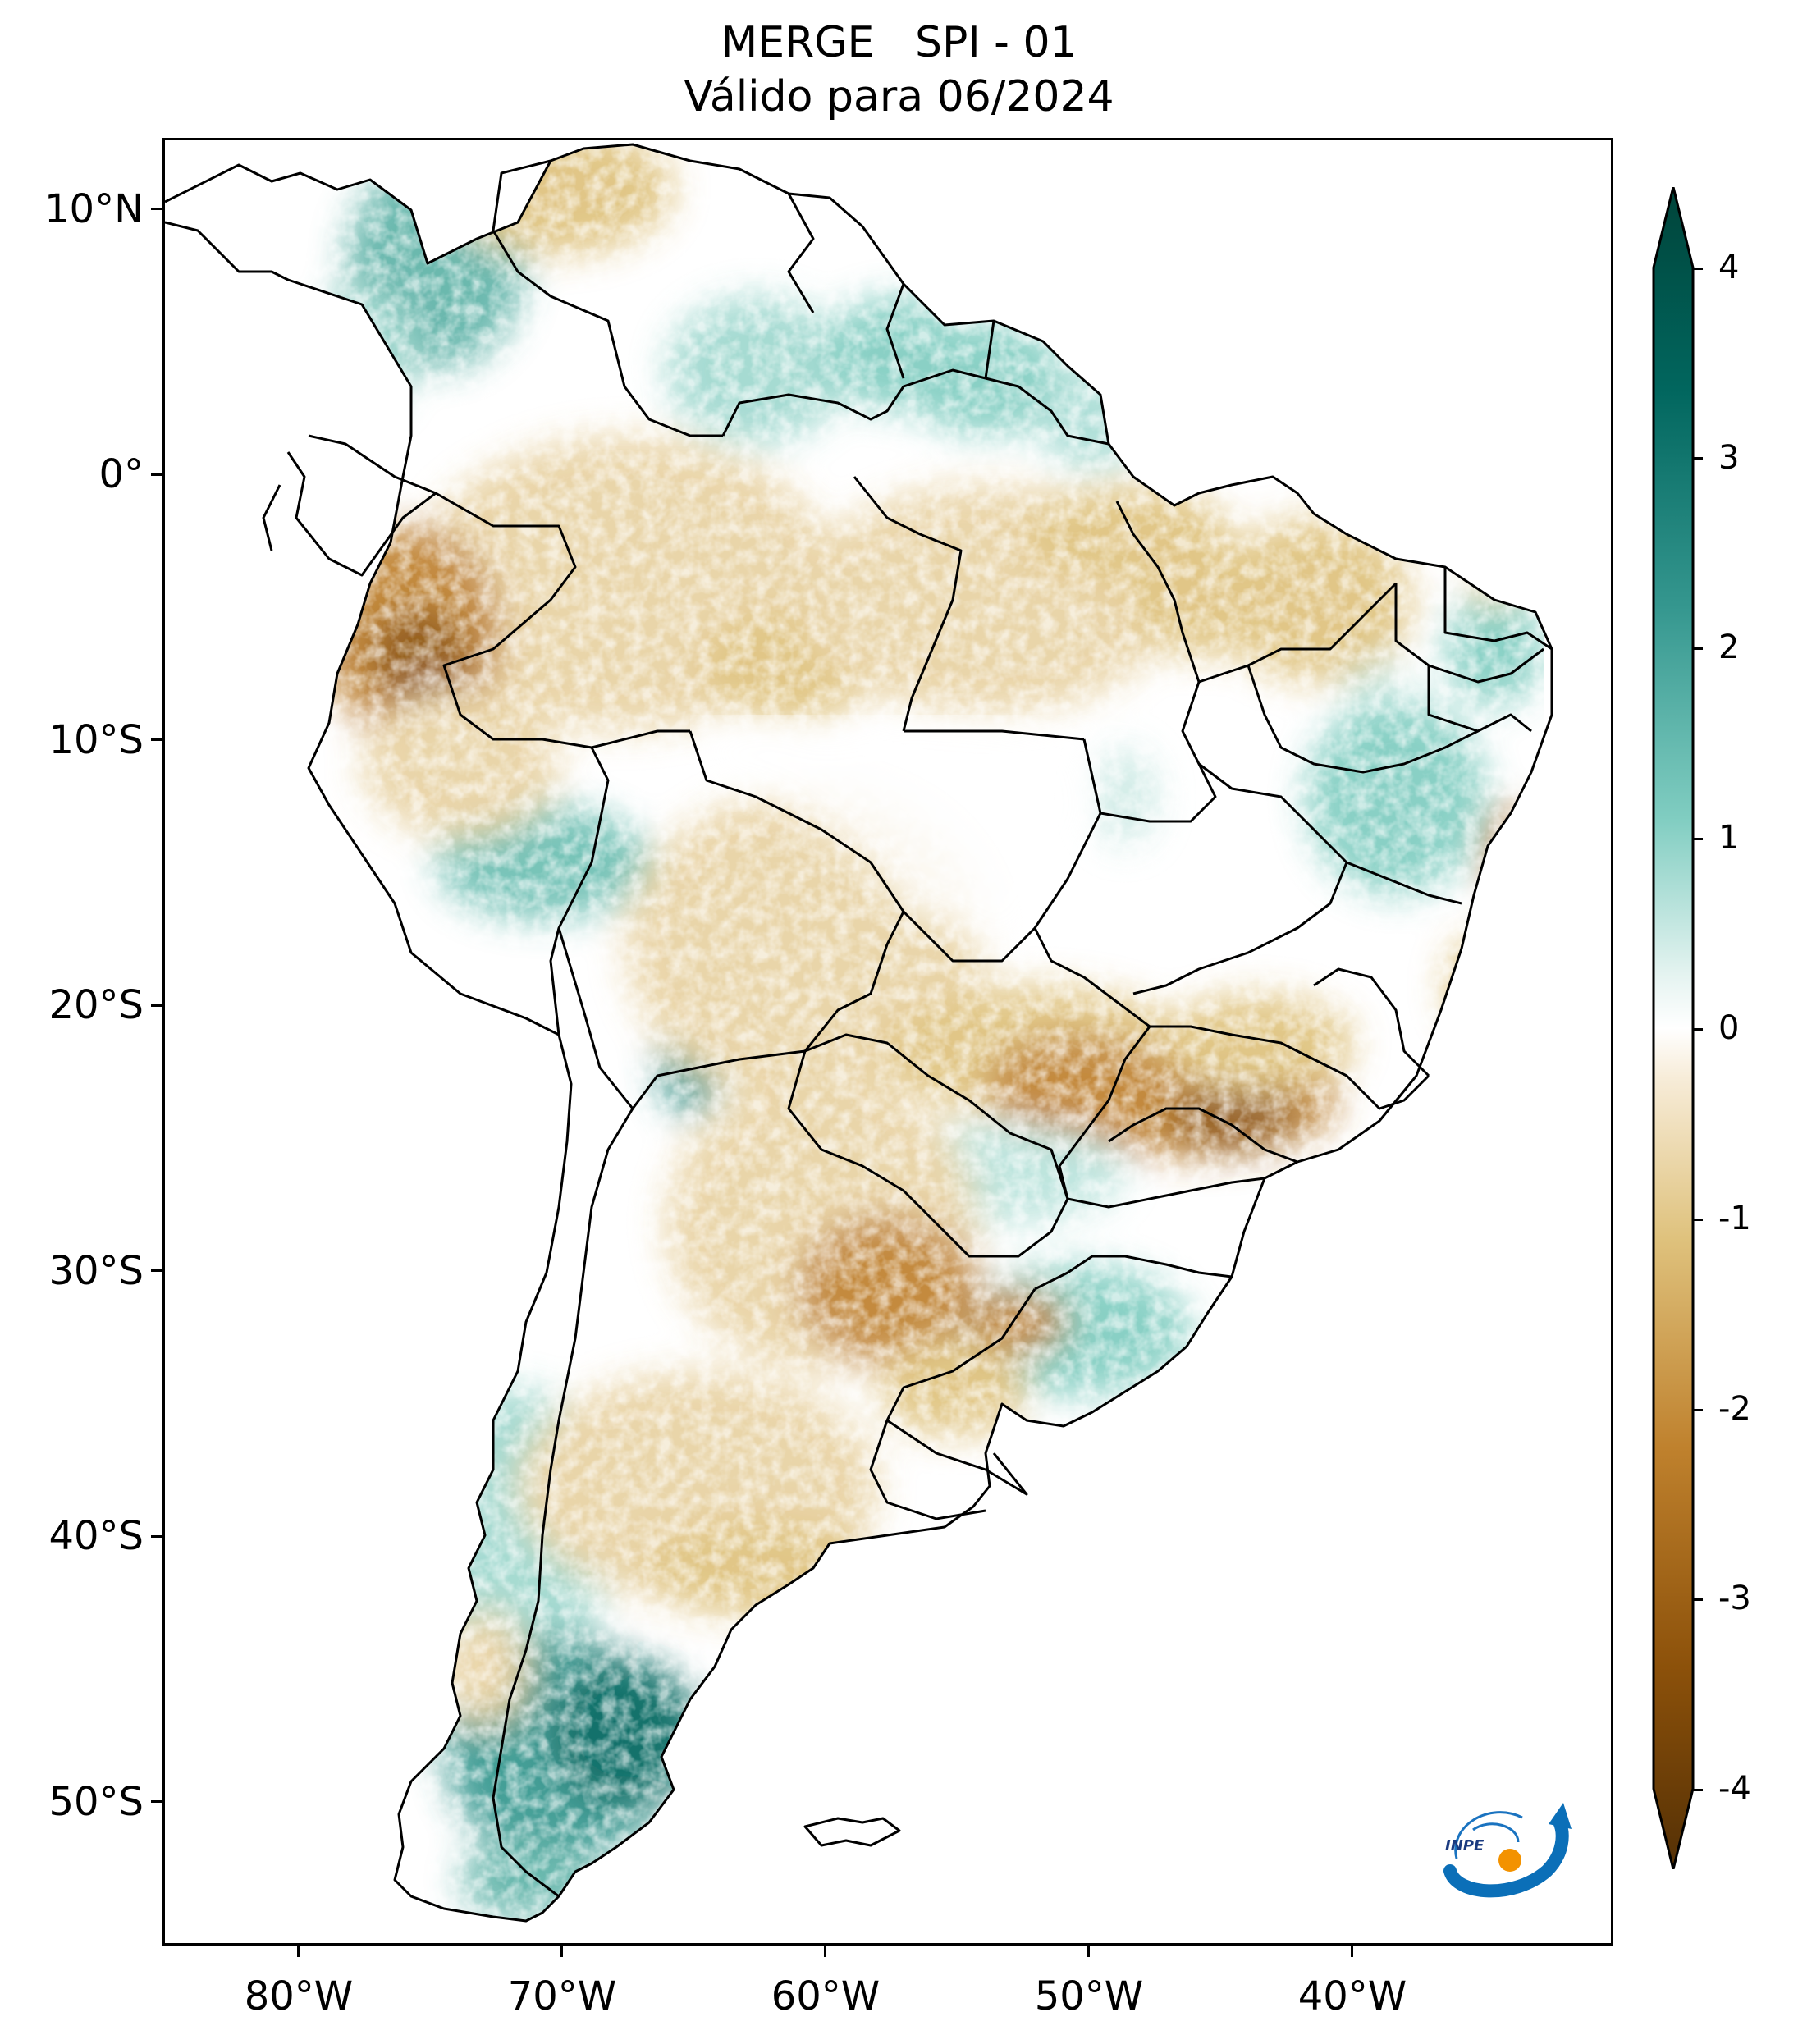 This screenshot has height=2044, width=1798. Describe the element at coordinates (96, 740) in the screenshot. I see `lat-label-10s: 10°S` at that location.